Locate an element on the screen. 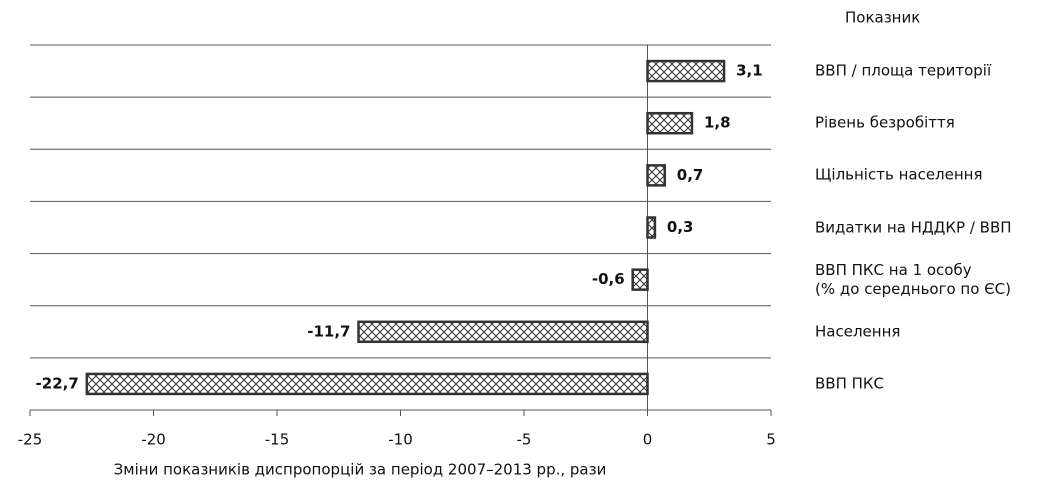  value-label: -0,6 is located at coordinates (608, 279).